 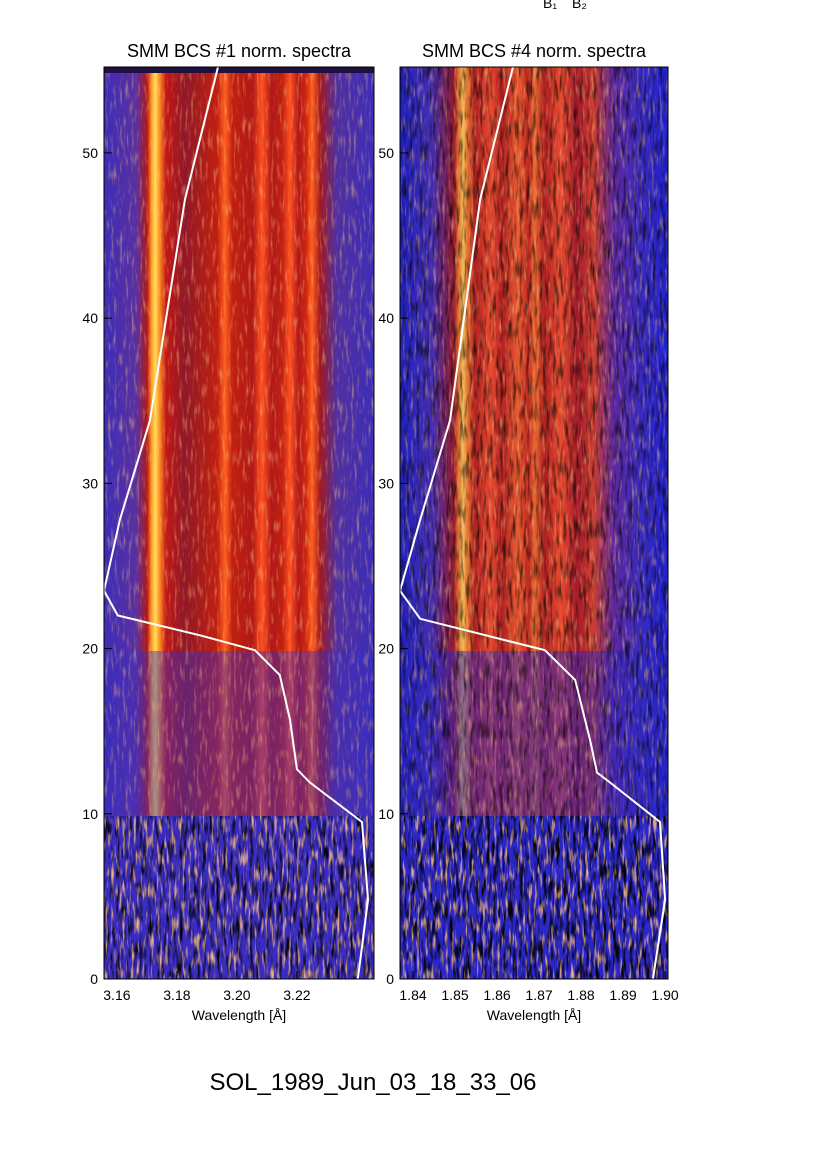 What do you see at coordinates (664, 995) in the screenshot?
I see `x-tick-label: 1.90` at bounding box center [664, 995].